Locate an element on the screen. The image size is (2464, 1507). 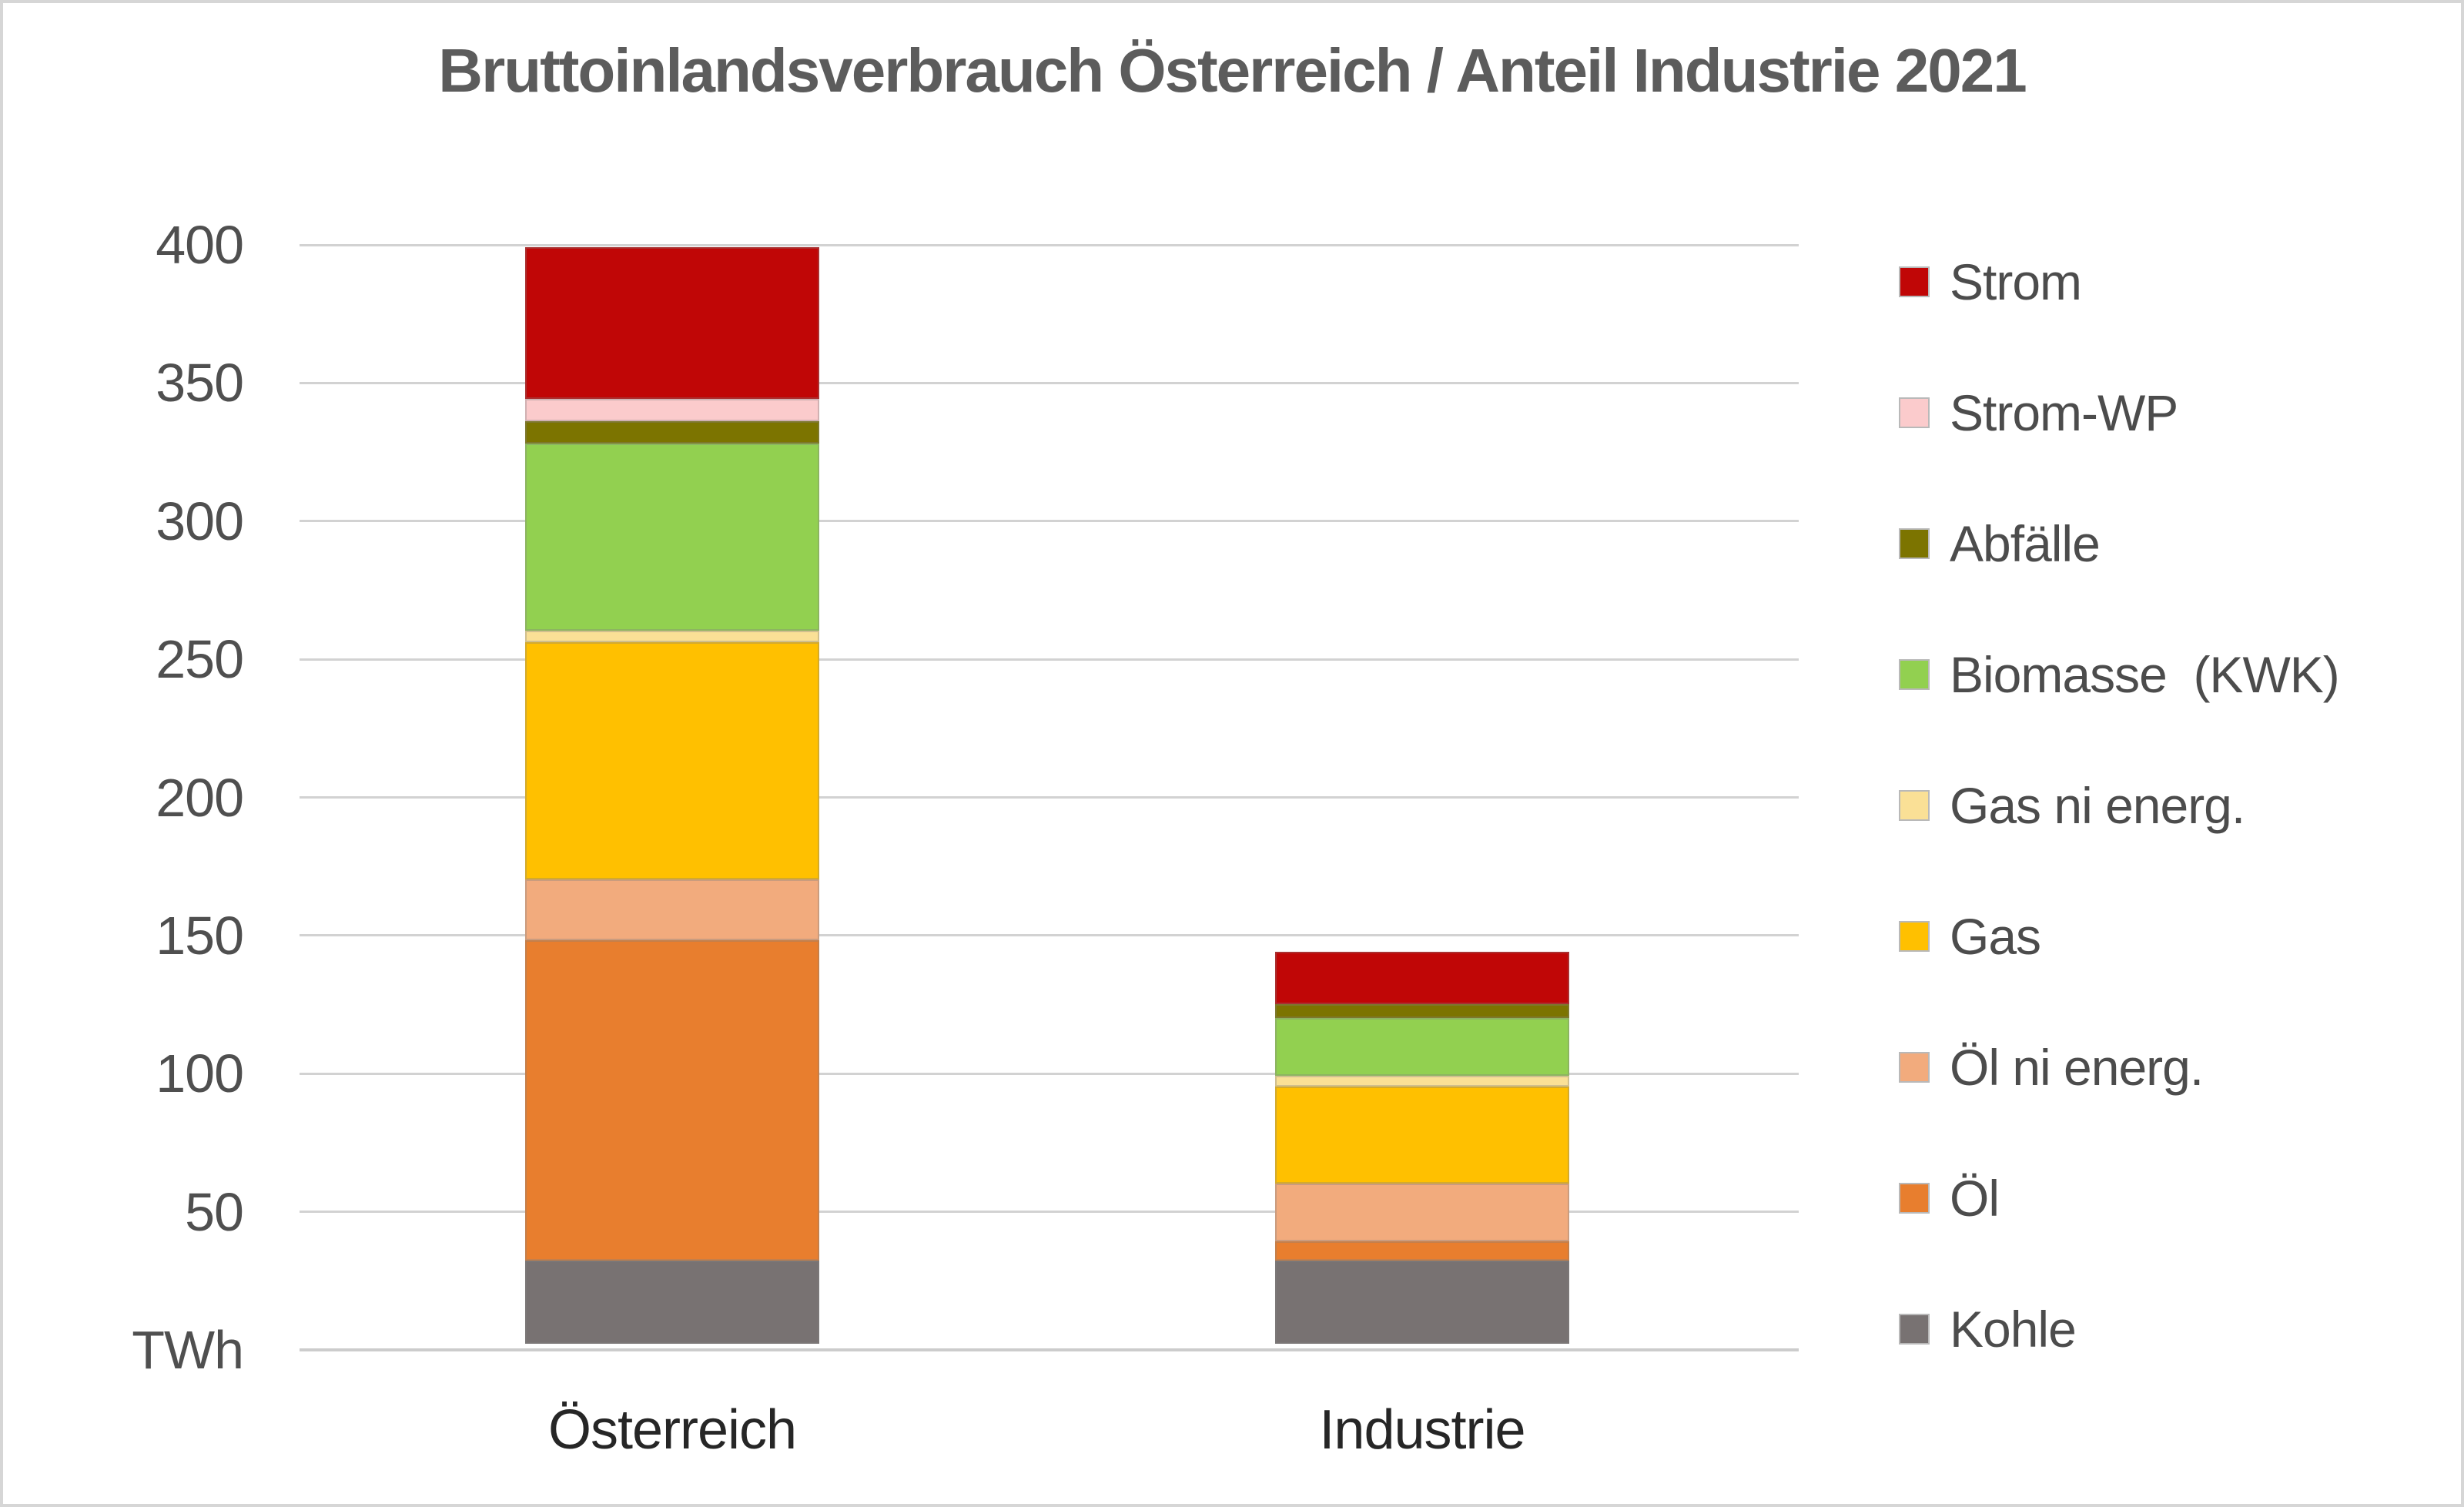
legend-label: Strom is located at coordinates (2016, 281).